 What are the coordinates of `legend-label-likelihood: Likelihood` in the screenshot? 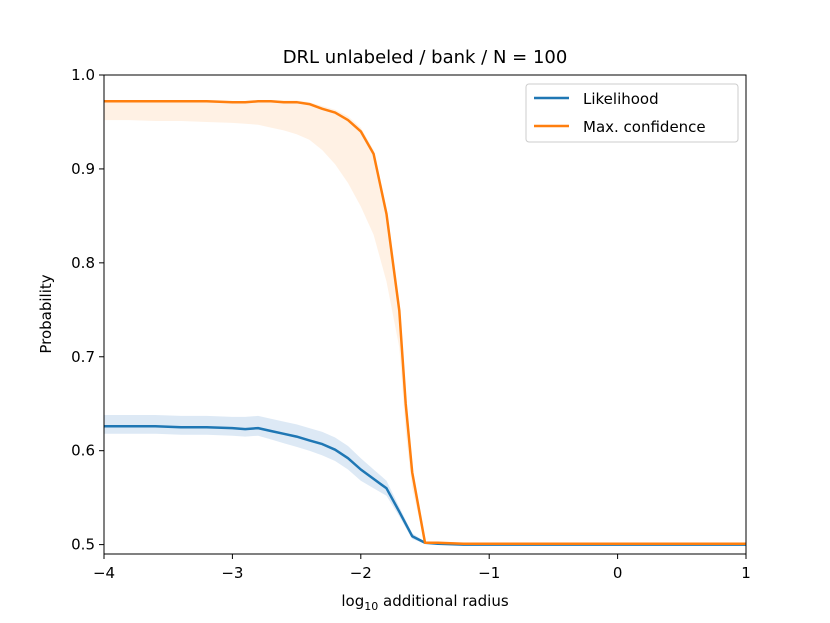 It's located at (621, 99).